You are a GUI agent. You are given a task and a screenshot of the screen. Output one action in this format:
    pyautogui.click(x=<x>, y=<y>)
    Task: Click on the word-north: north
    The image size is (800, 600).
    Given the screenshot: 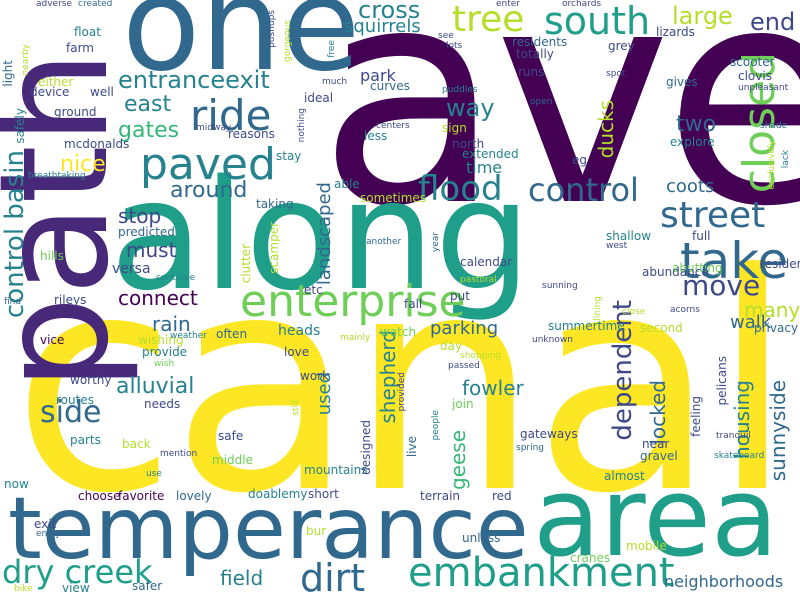 What is the action you would take?
    pyautogui.click(x=468, y=144)
    